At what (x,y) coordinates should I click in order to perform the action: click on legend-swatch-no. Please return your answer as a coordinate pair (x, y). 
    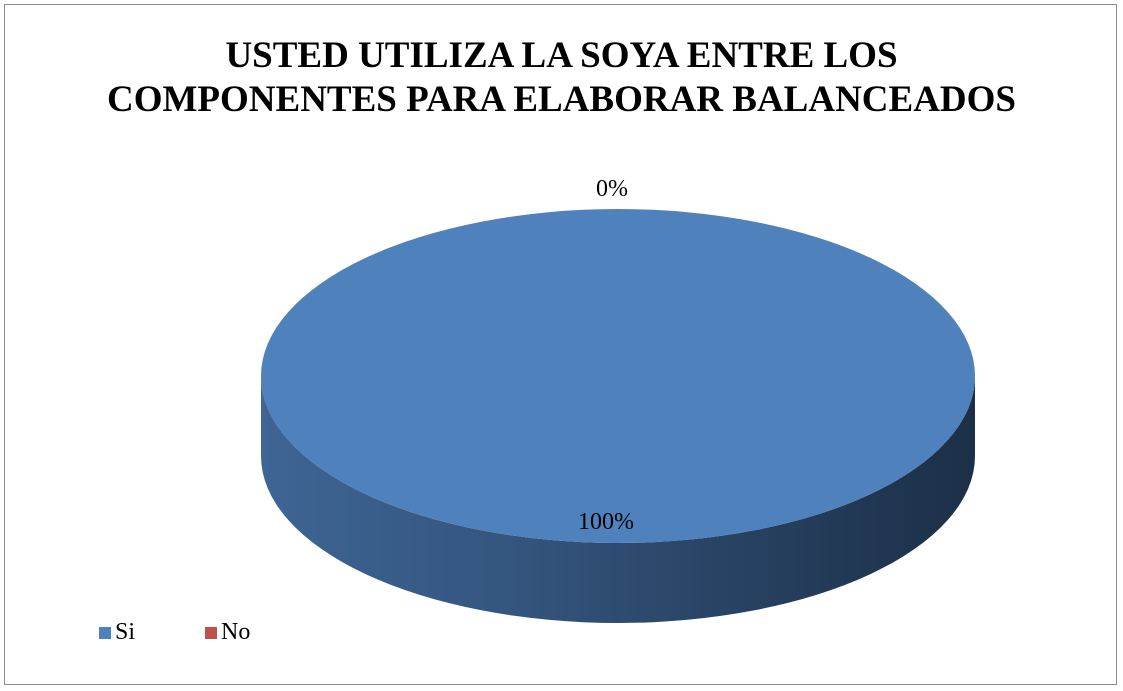
    Looking at the image, I should click on (211, 632).